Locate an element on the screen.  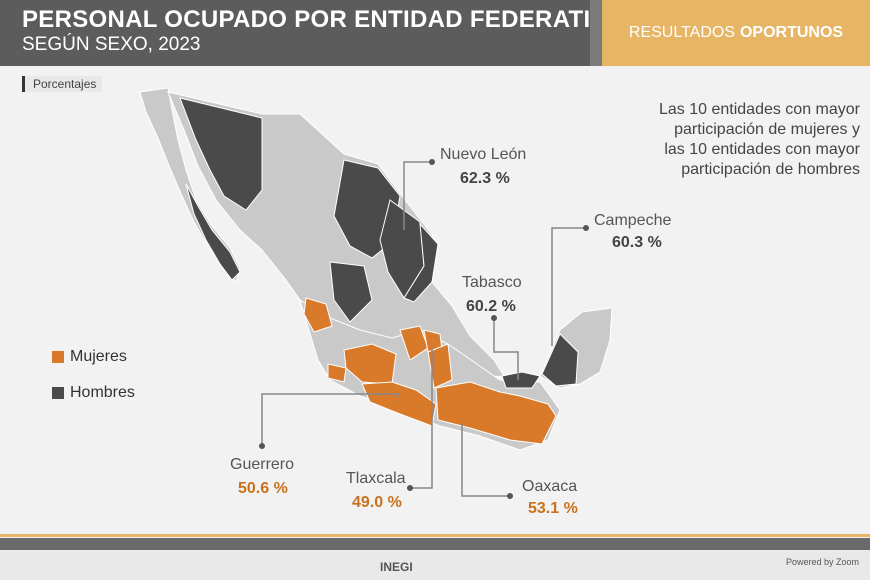
legend-label-men: Hombres is located at coordinates (102, 392).